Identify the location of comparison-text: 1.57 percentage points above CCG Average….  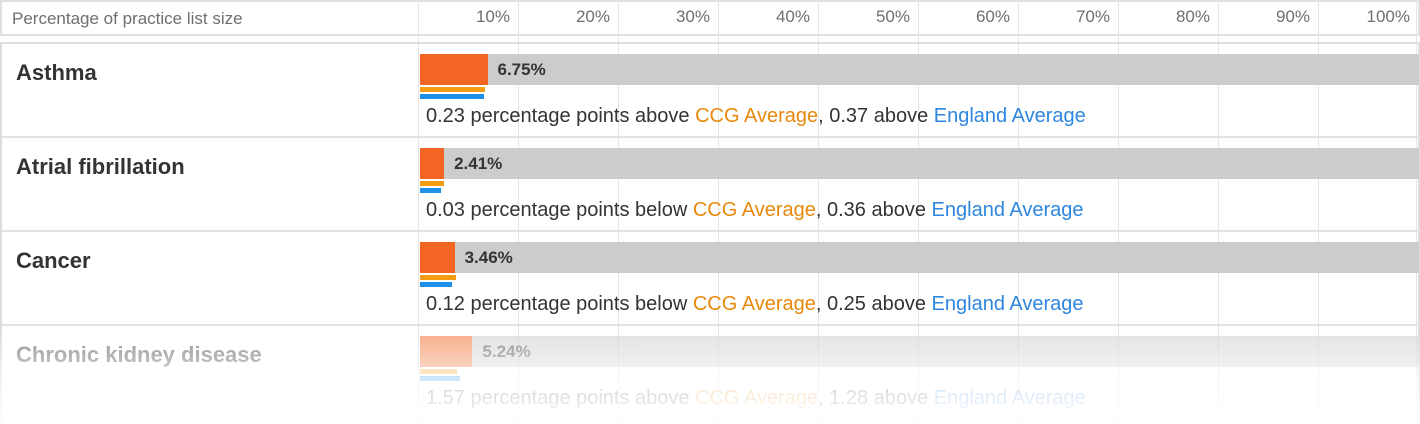
(756, 398).